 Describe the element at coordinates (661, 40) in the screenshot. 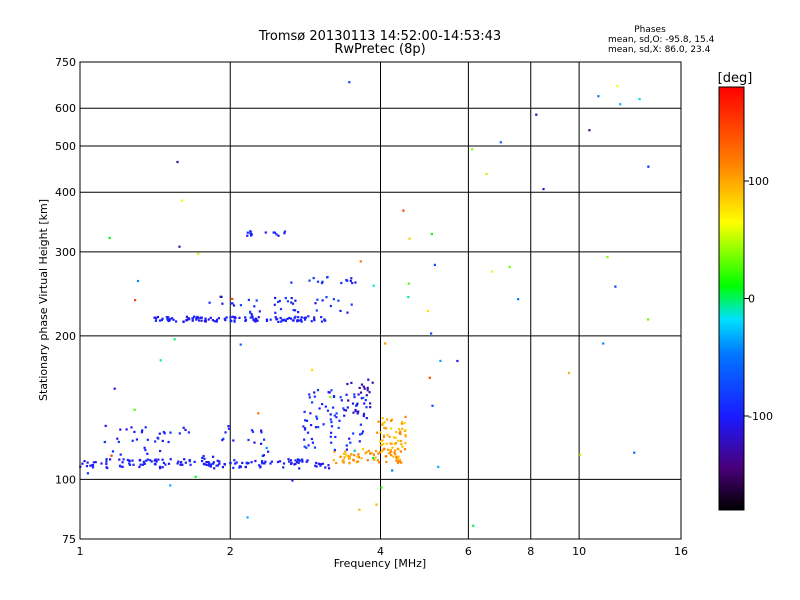

I see `phases-mean-o: mean, sd,O: -95.8, 15.4` at that location.